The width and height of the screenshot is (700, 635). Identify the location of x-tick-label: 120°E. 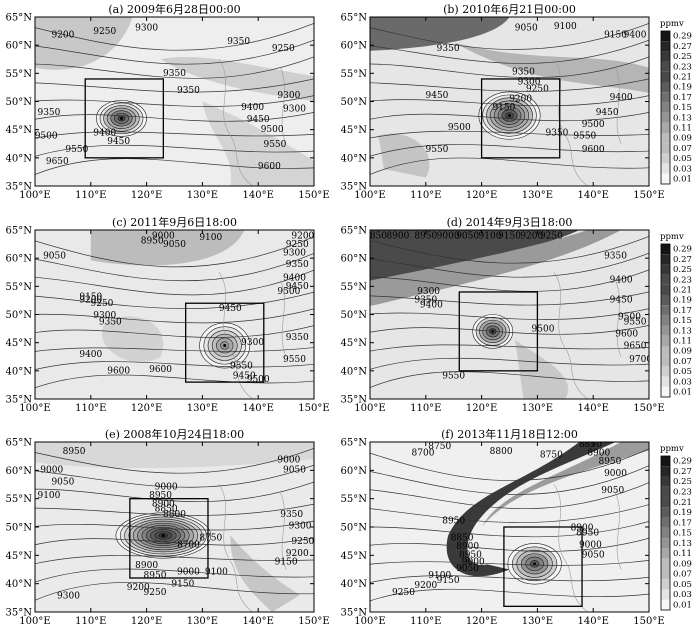
(146, 195).